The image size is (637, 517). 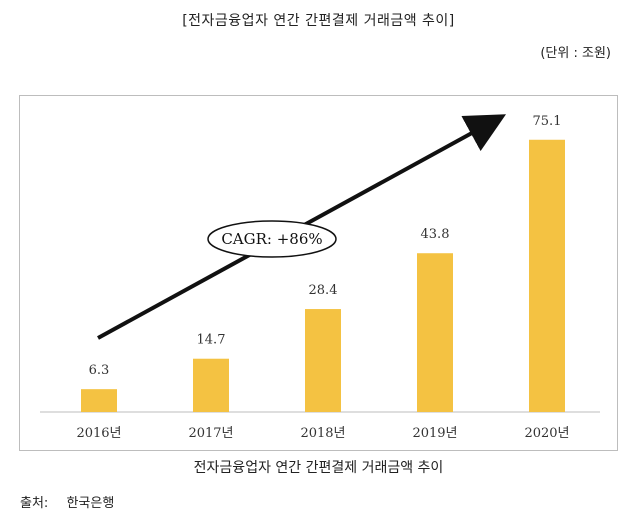 What do you see at coordinates (322, 433) in the screenshot?
I see `x-tick-label: 2018년` at bounding box center [322, 433].